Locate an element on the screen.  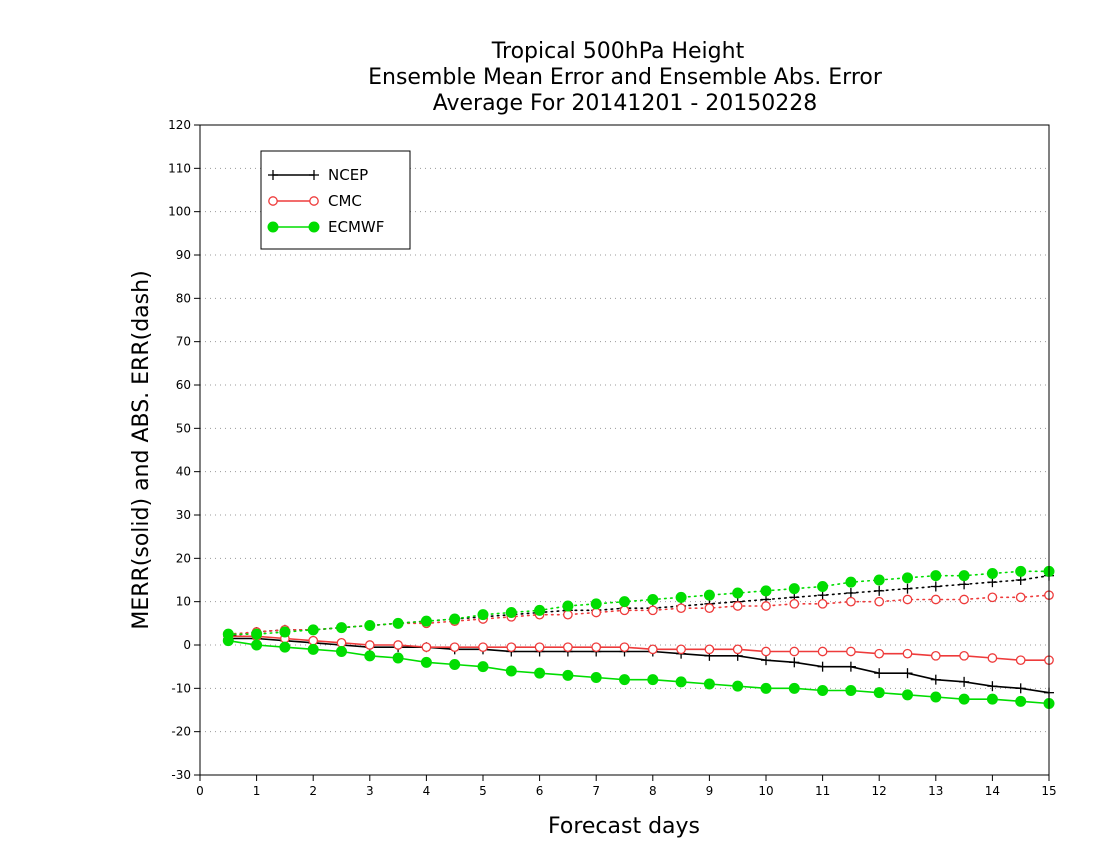
x-tick-label: 13 is located at coordinates (935, 791).